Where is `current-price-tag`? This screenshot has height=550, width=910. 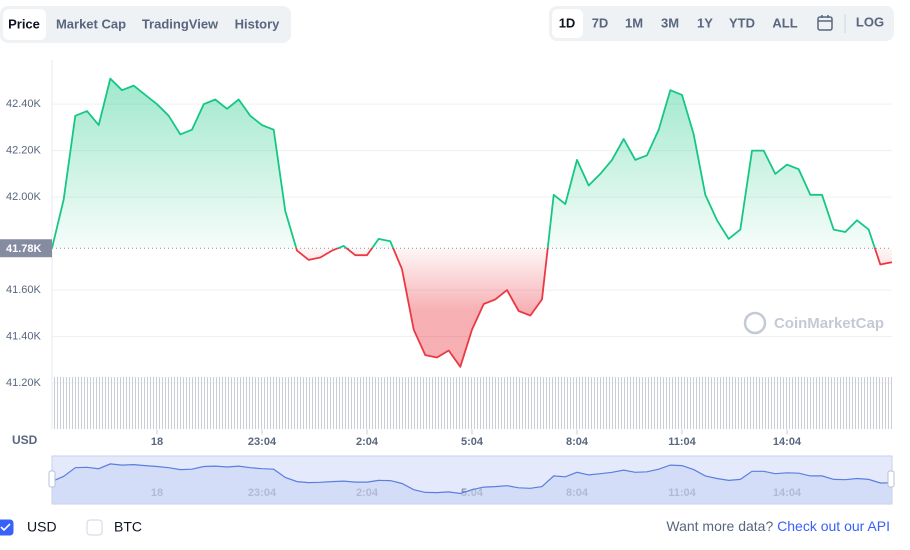 current-price-tag is located at coordinates (26, 248).